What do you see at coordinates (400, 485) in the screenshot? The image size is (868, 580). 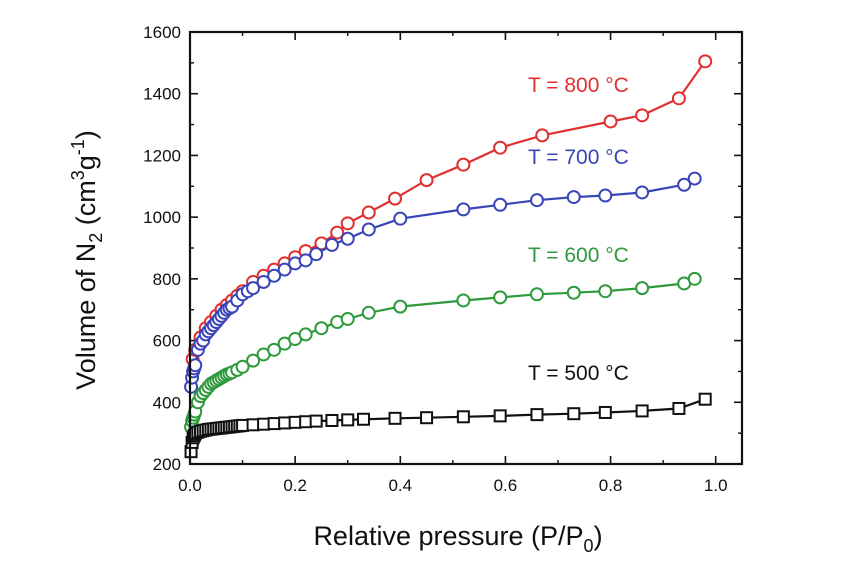 I see `x-tick-label: 0.4` at bounding box center [400, 485].